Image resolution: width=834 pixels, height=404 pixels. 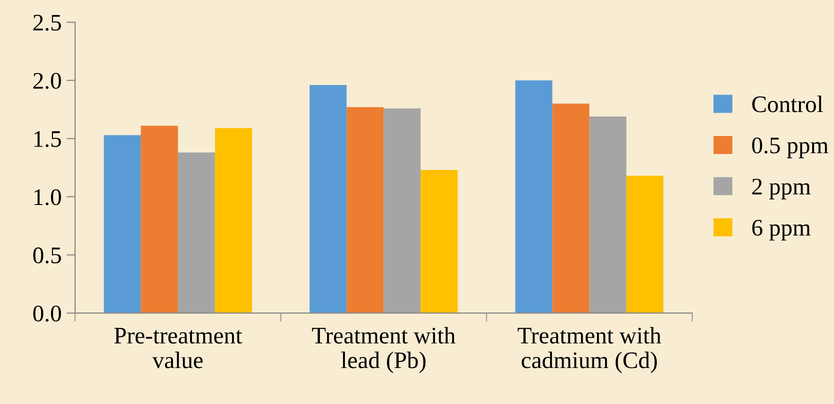 I want to click on y-tick-label: 2.0, so click(x=47, y=80).